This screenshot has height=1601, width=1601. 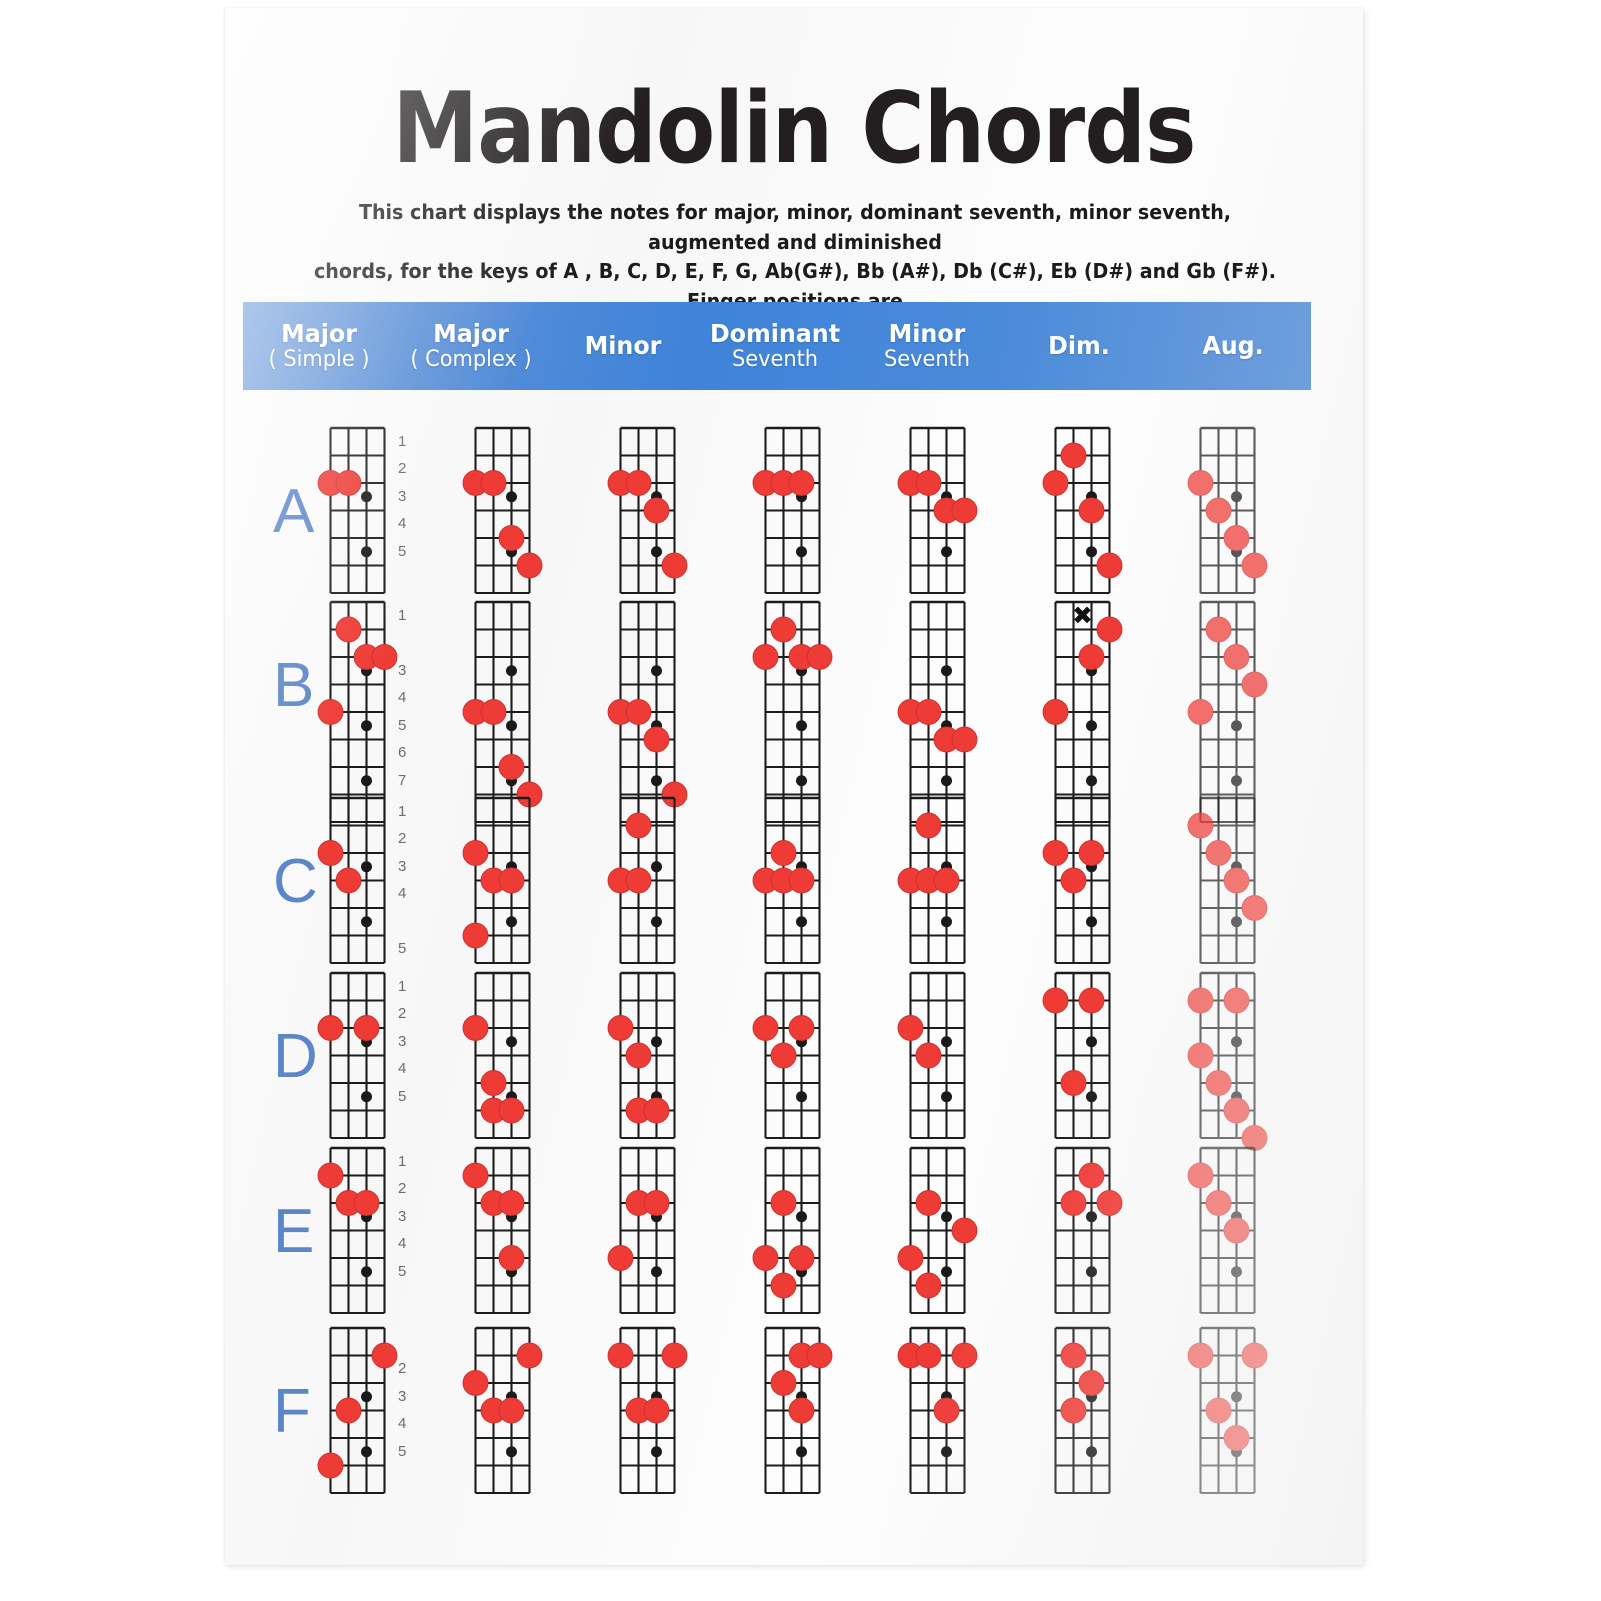 What do you see at coordinates (1233, 345) in the screenshot?
I see `column-header-aug-line1: Aug.` at bounding box center [1233, 345].